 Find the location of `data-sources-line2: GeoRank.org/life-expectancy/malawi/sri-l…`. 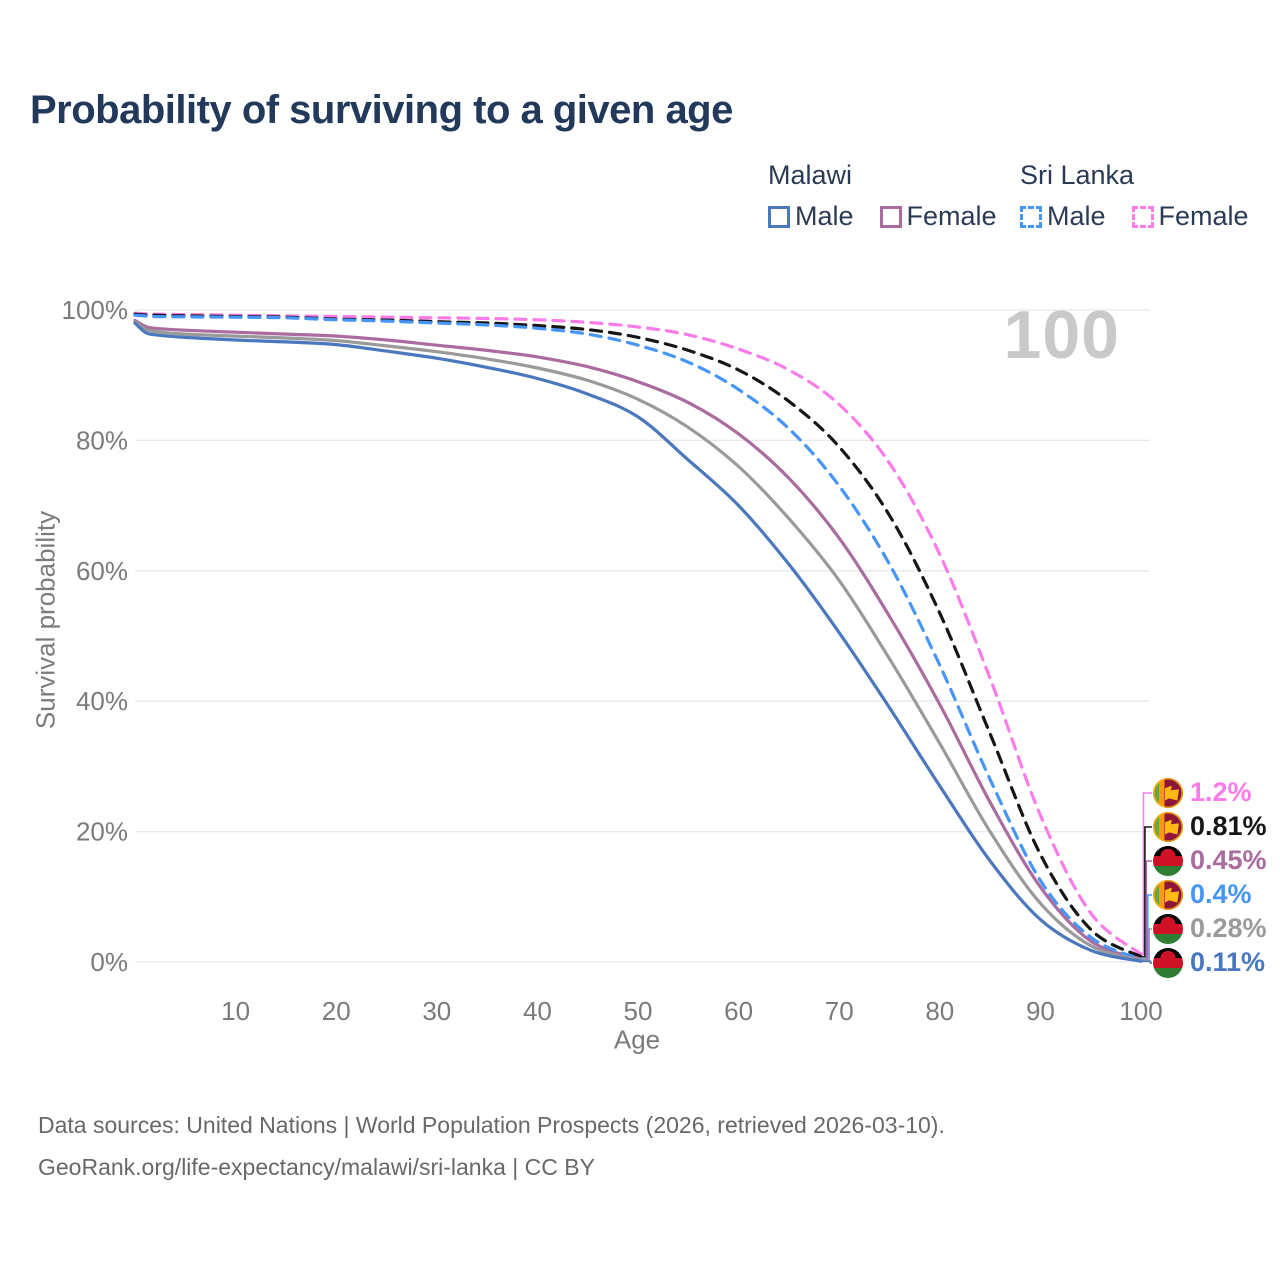

data-sources-line2: GeoRank.org/life-expectancy/malawi/sri-l… is located at coordinates (316, 1167).